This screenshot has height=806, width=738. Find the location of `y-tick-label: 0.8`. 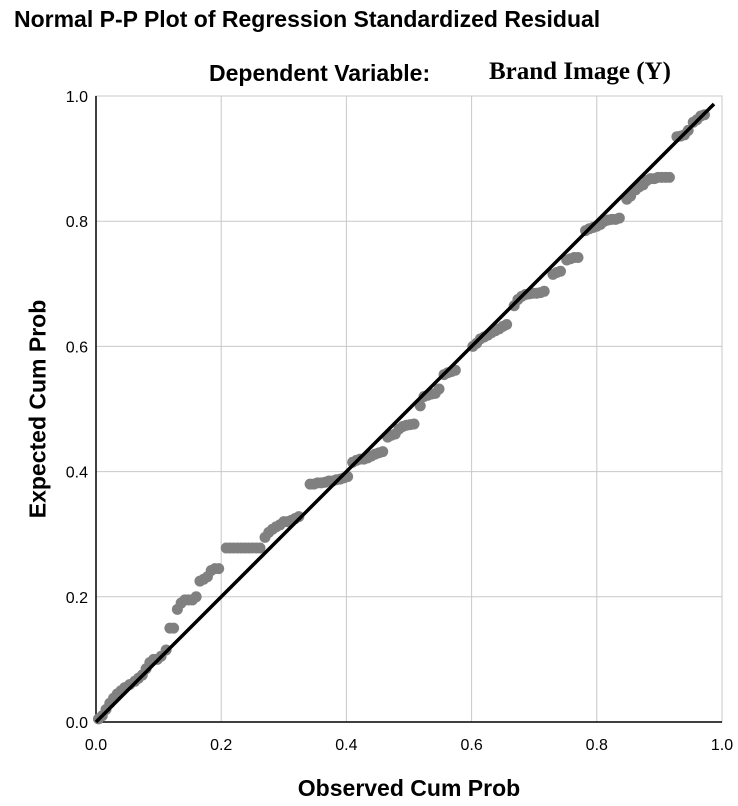

y-tick-label: 0.8 is located at coordinates (77, 222).